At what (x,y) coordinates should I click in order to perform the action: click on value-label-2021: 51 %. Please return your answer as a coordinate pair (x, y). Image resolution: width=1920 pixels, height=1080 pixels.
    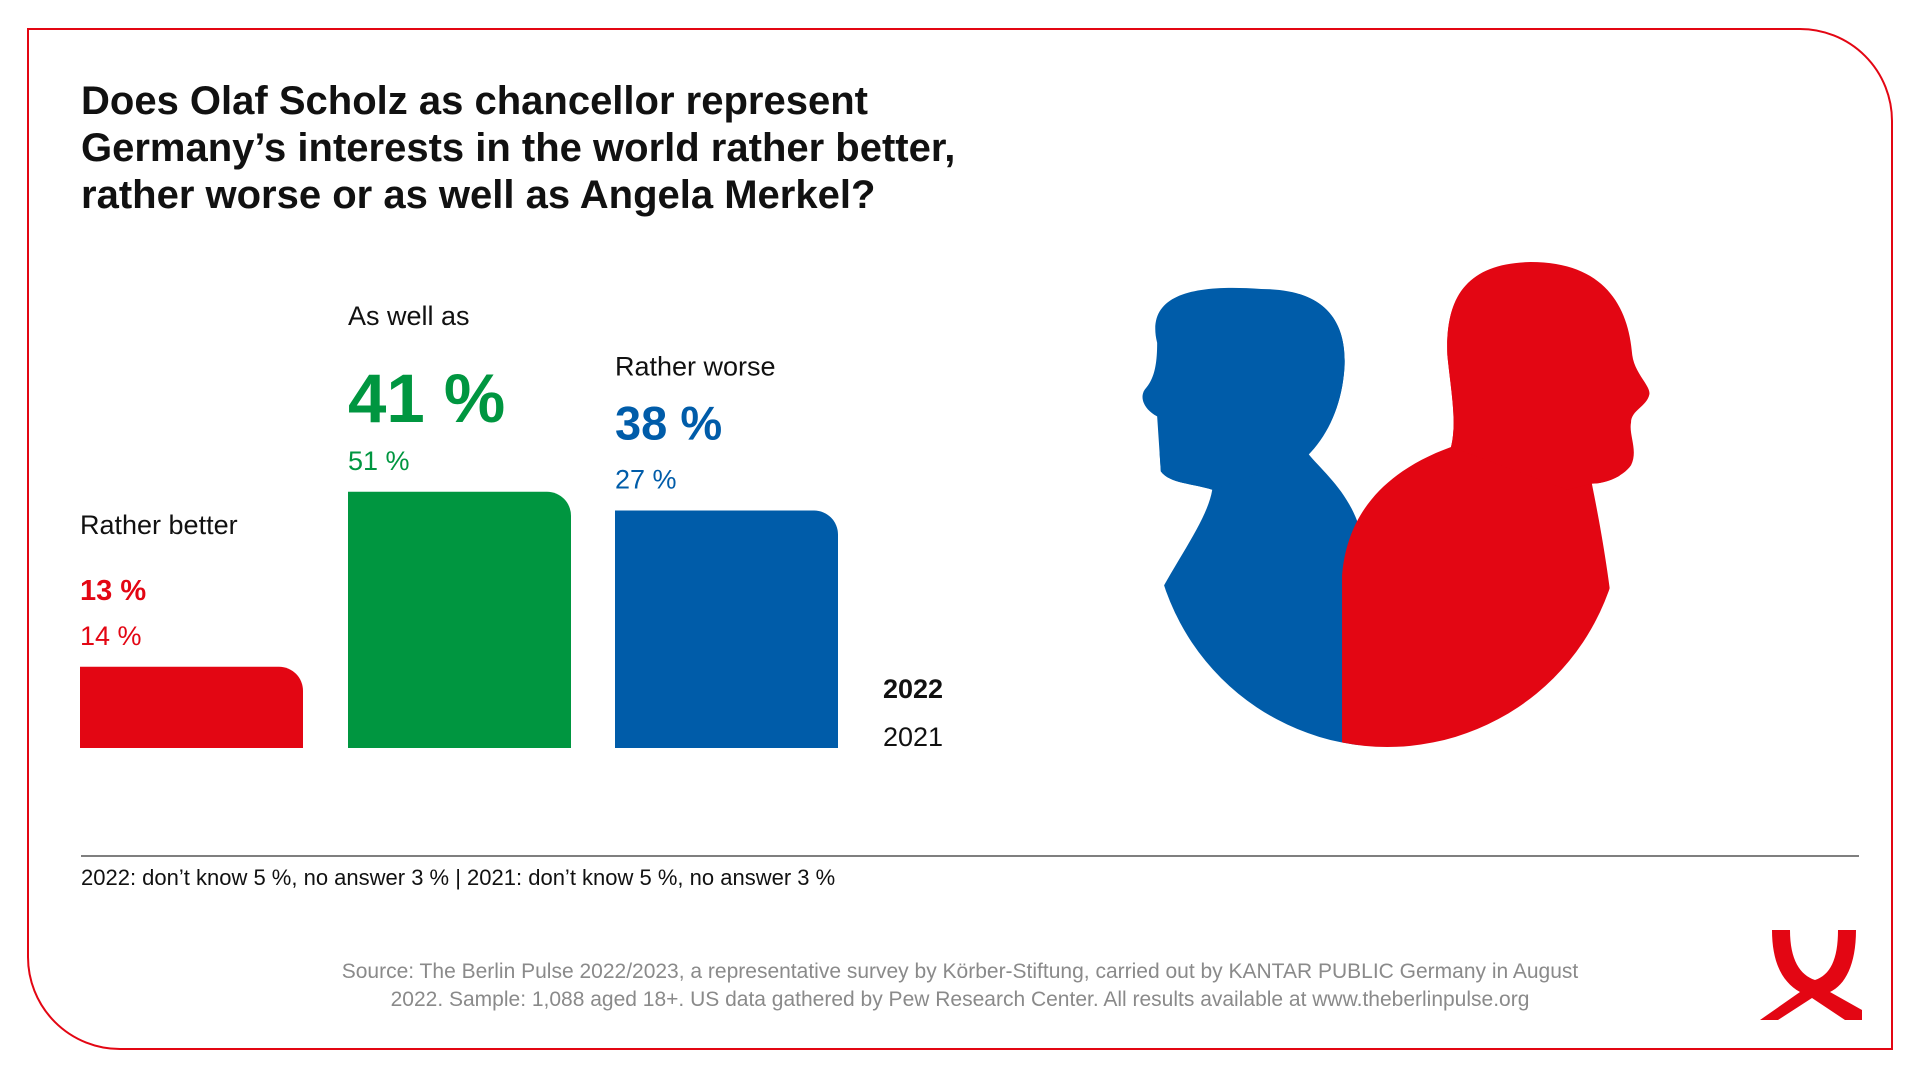
    Looking at the image, I should click on (379, 461).